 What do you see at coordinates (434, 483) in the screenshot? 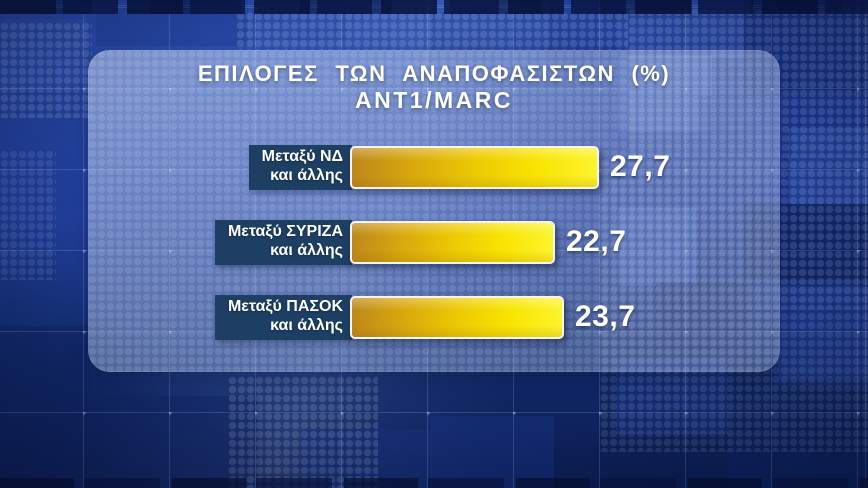
I see `bottom-edge-strip` at bounding box center [434, 483].